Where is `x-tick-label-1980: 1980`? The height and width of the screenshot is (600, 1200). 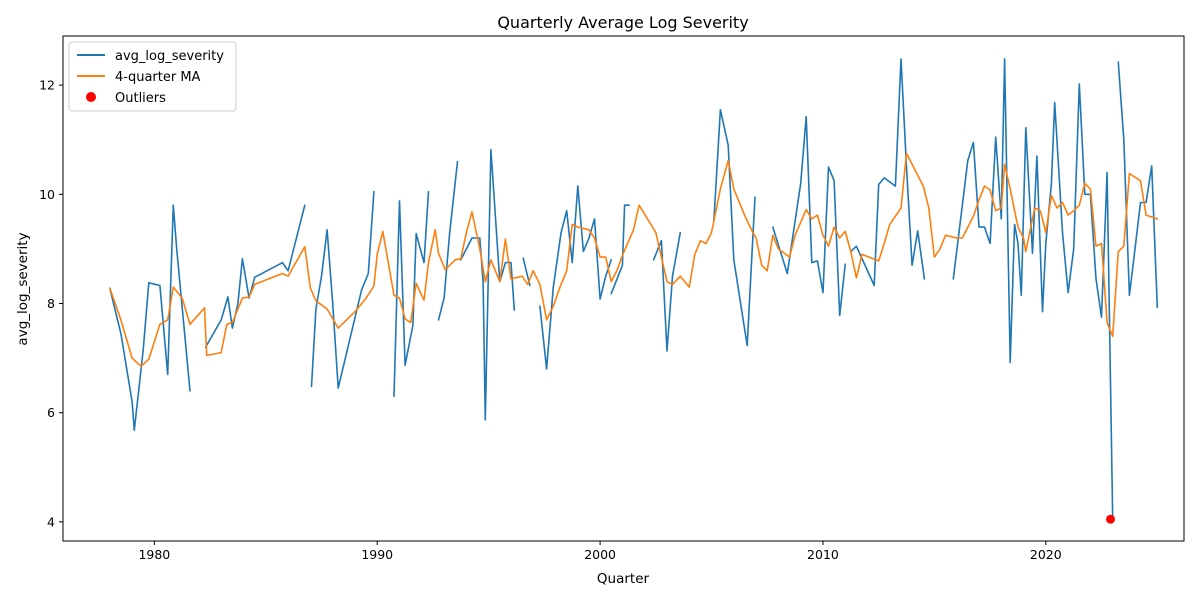
x-tick-label-1980: 1980 is located at coordinates (154, 554).